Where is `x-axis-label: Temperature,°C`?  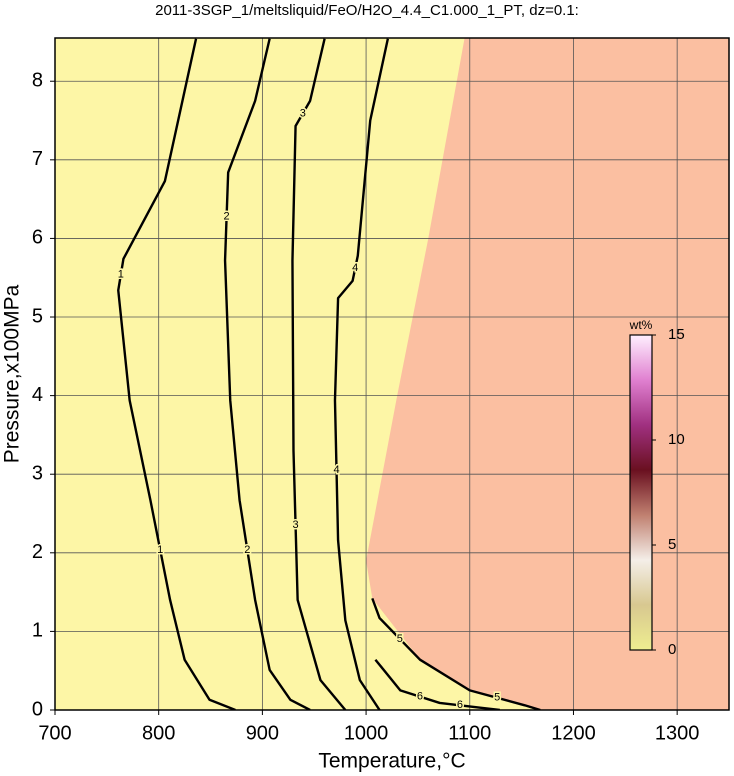 x-axis-label: Temperature,°C is located at coordinates (391, 761).